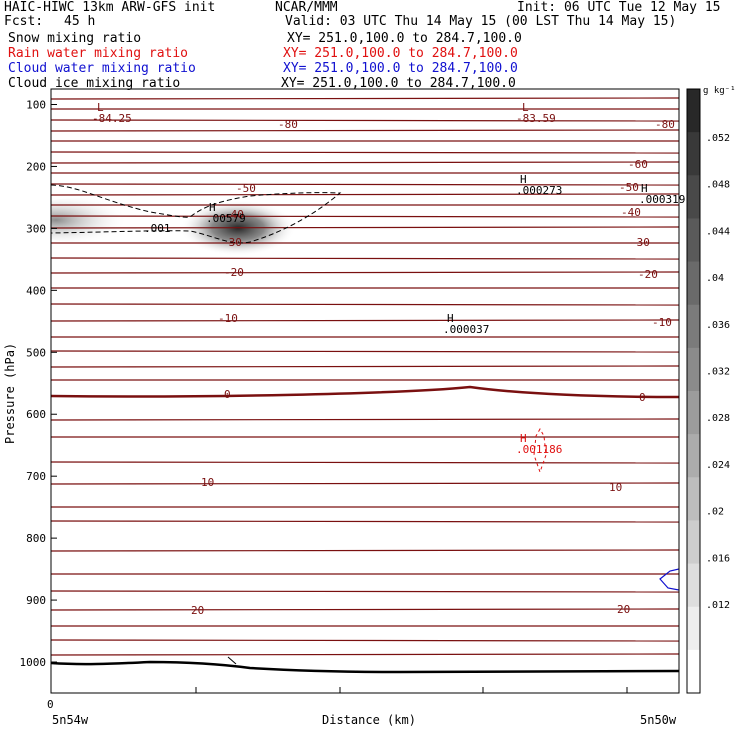  I want to click on snow-contour-label: .001, so click(157, 228).